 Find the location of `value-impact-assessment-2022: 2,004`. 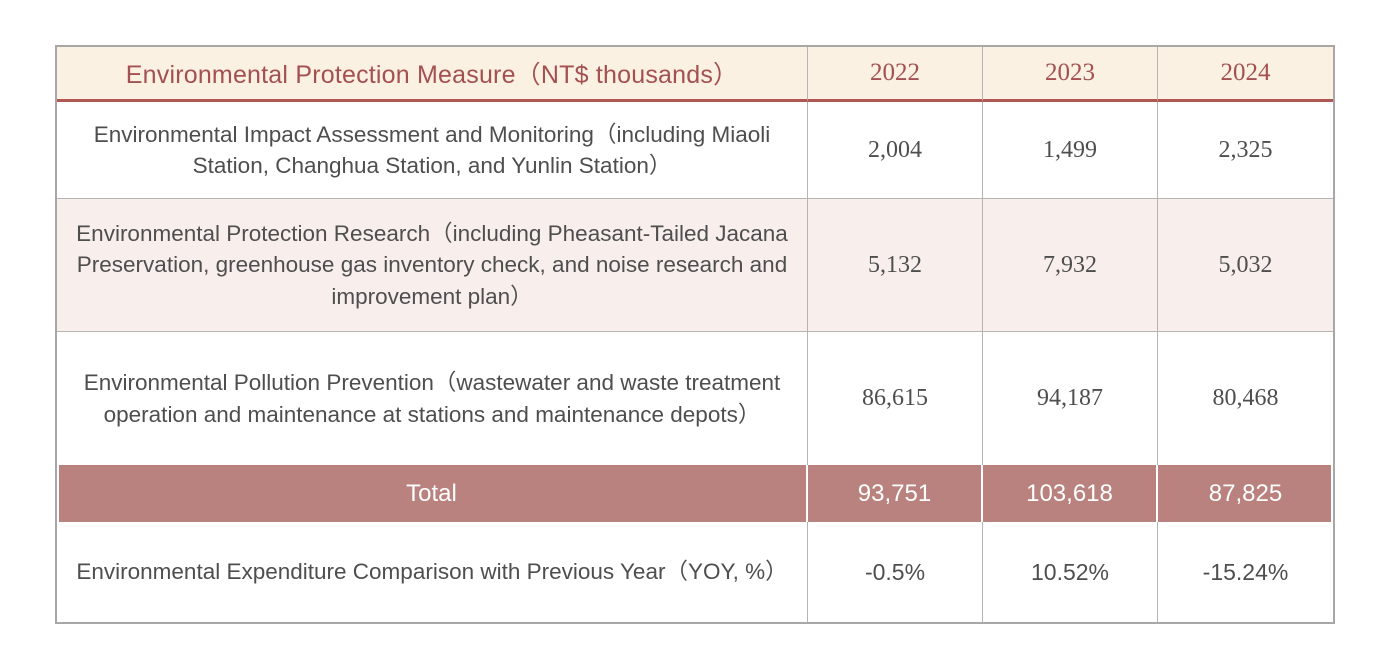

value-impact-assessment-2022: 2,004 is located at coordinates (895, 150).